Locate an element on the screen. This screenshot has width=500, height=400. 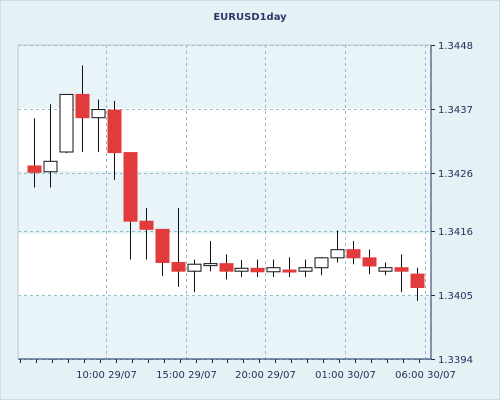
alternate-band-bottom is located at coordinates (224, 327).